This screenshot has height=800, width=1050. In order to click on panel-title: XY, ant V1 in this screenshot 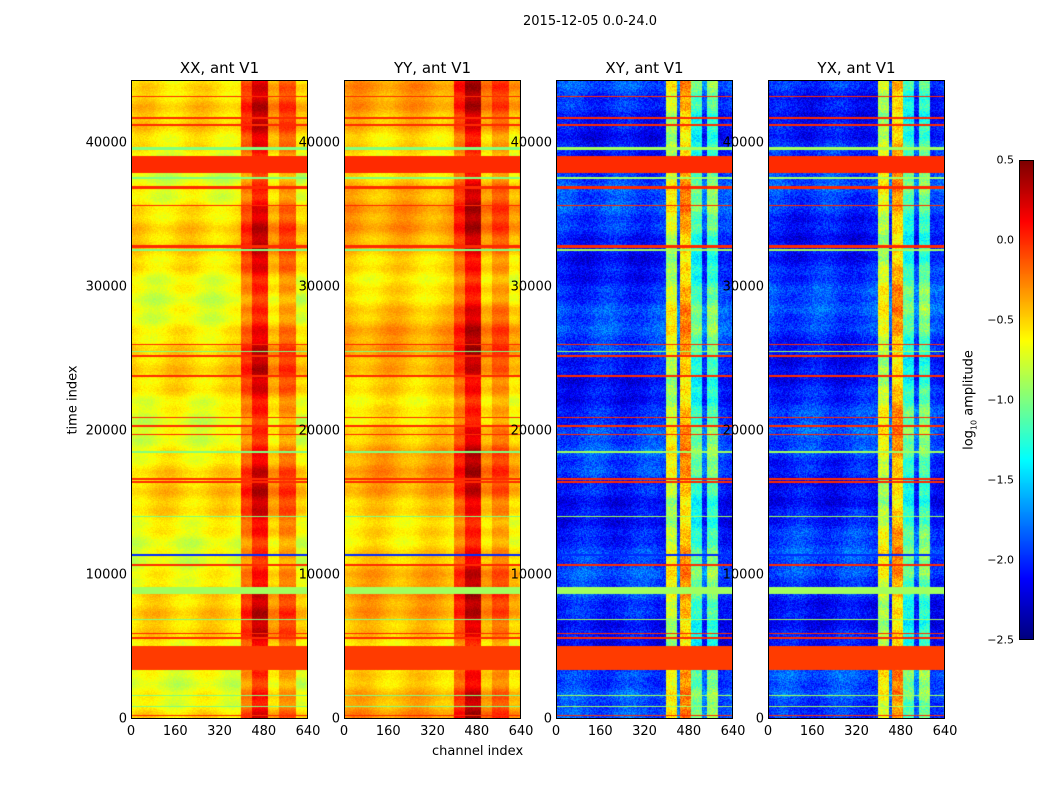, I will do `click(644, 68)`.